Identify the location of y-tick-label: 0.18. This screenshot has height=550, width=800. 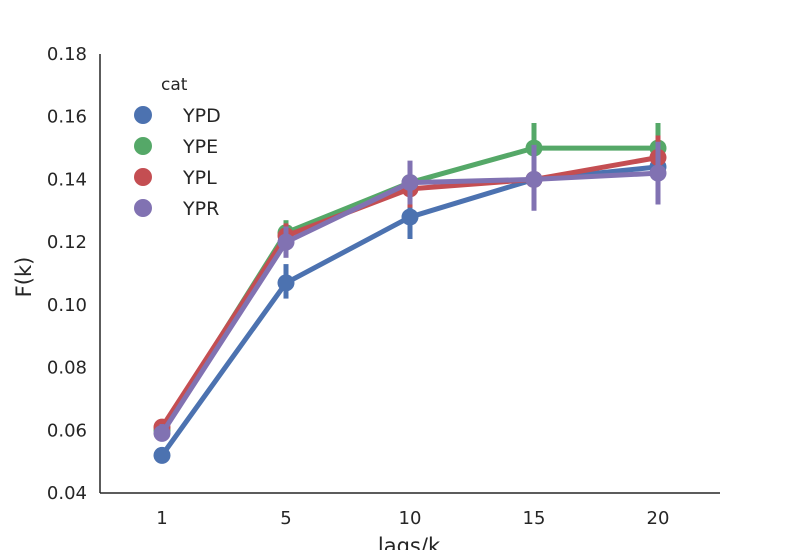
(67, 54).